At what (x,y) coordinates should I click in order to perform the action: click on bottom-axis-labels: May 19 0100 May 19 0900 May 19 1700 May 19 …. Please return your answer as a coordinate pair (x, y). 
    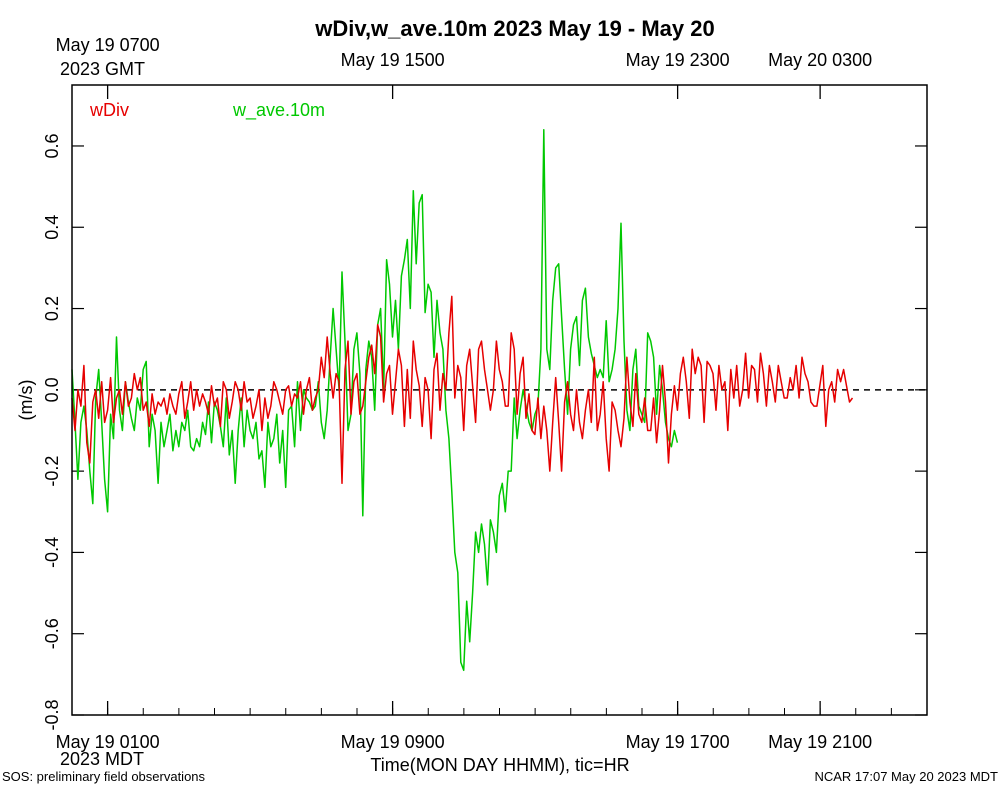
    Looking at the image, I should click on (464, 742).